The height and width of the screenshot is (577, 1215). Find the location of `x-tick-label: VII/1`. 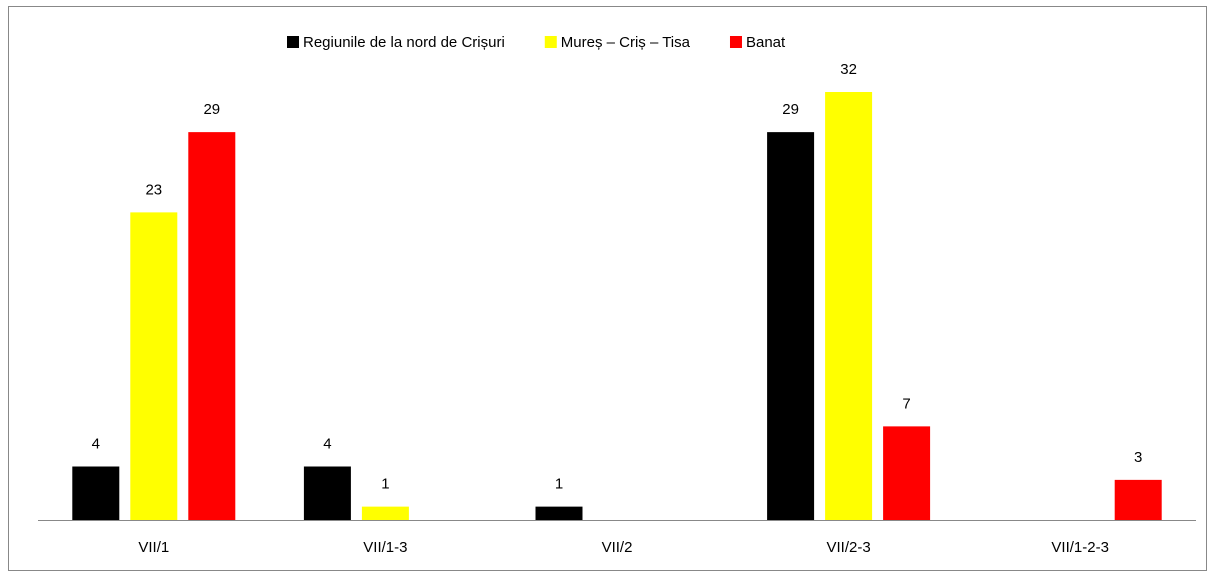

x-tick-label: VII/1 is located at coordinates (153, 547).